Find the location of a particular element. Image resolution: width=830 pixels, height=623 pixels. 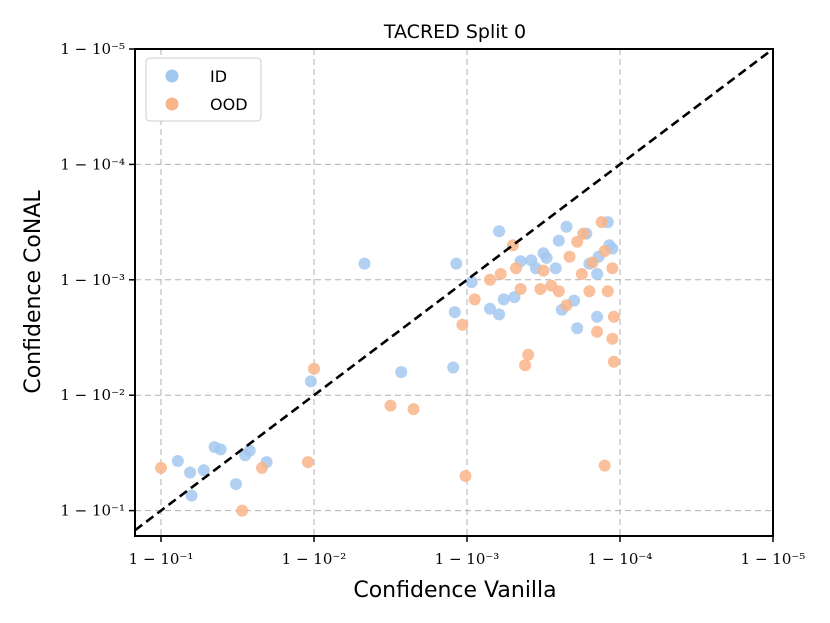

legend-marker-ood is located at coordinates (172, 104).